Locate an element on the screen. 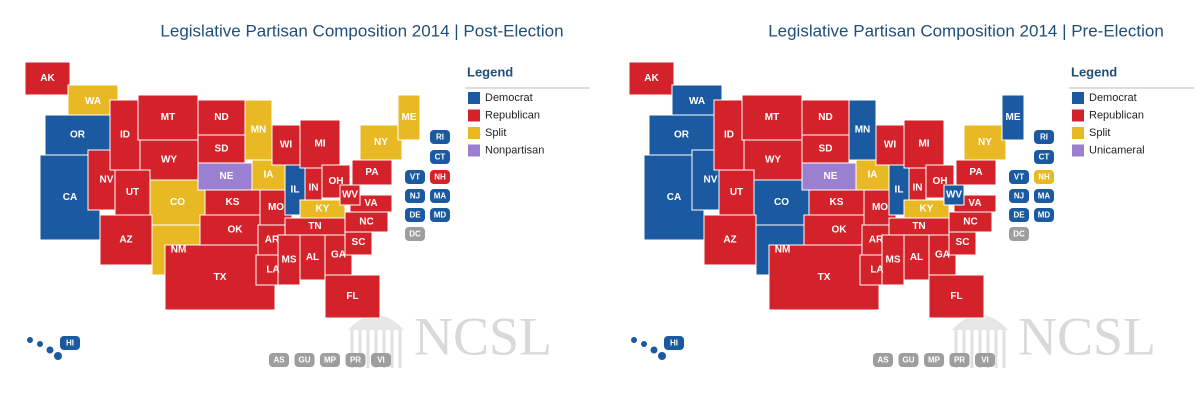 The width and height of the screenshot is (1200, 402). state-label: OK is located at coordinates (840, 230).